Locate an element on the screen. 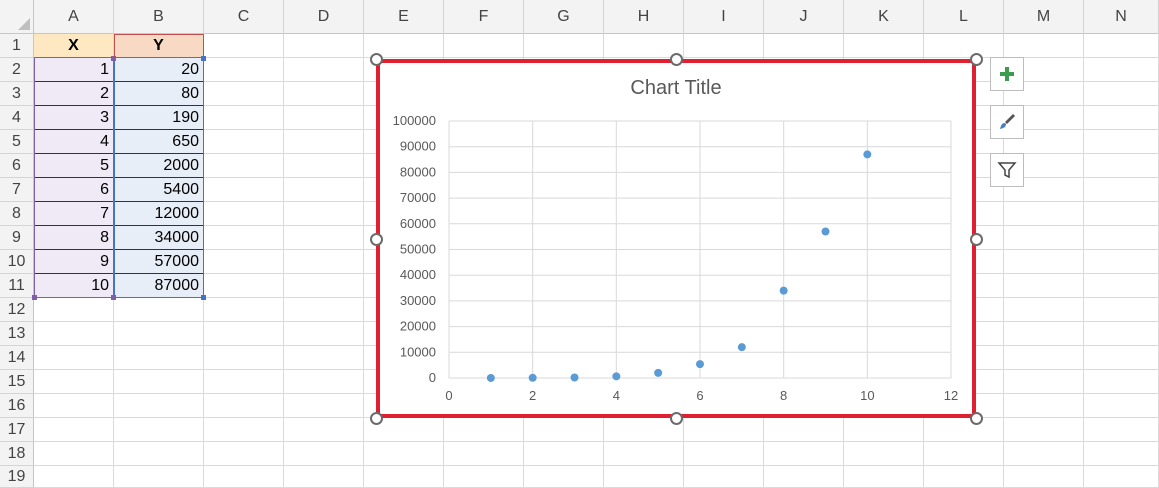  cell-g19 is located at coordinates (564, 477).